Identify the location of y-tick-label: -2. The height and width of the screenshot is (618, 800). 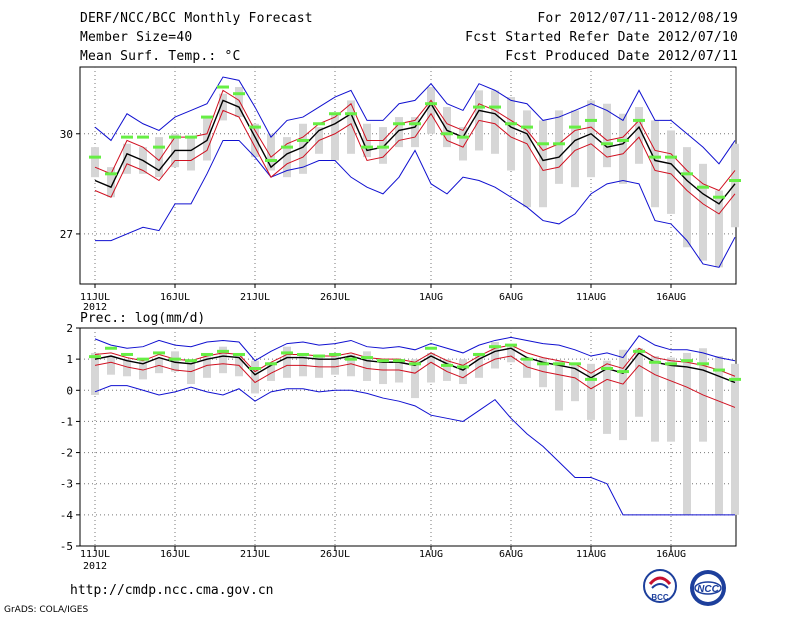
(66, 453).